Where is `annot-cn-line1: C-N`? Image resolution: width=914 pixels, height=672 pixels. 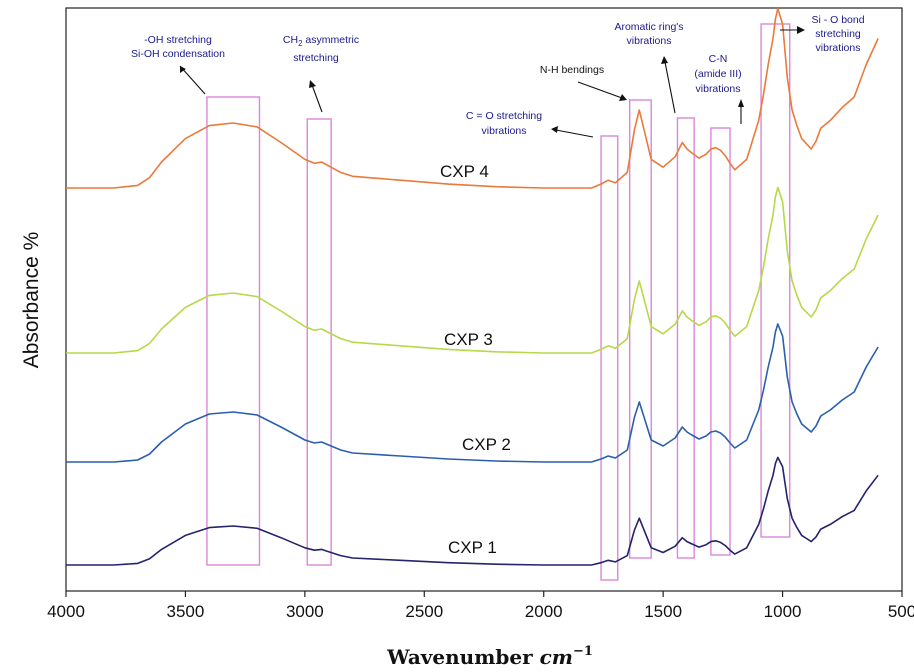
annot-cn-line1: C-N is located at coordinates (718, 59).